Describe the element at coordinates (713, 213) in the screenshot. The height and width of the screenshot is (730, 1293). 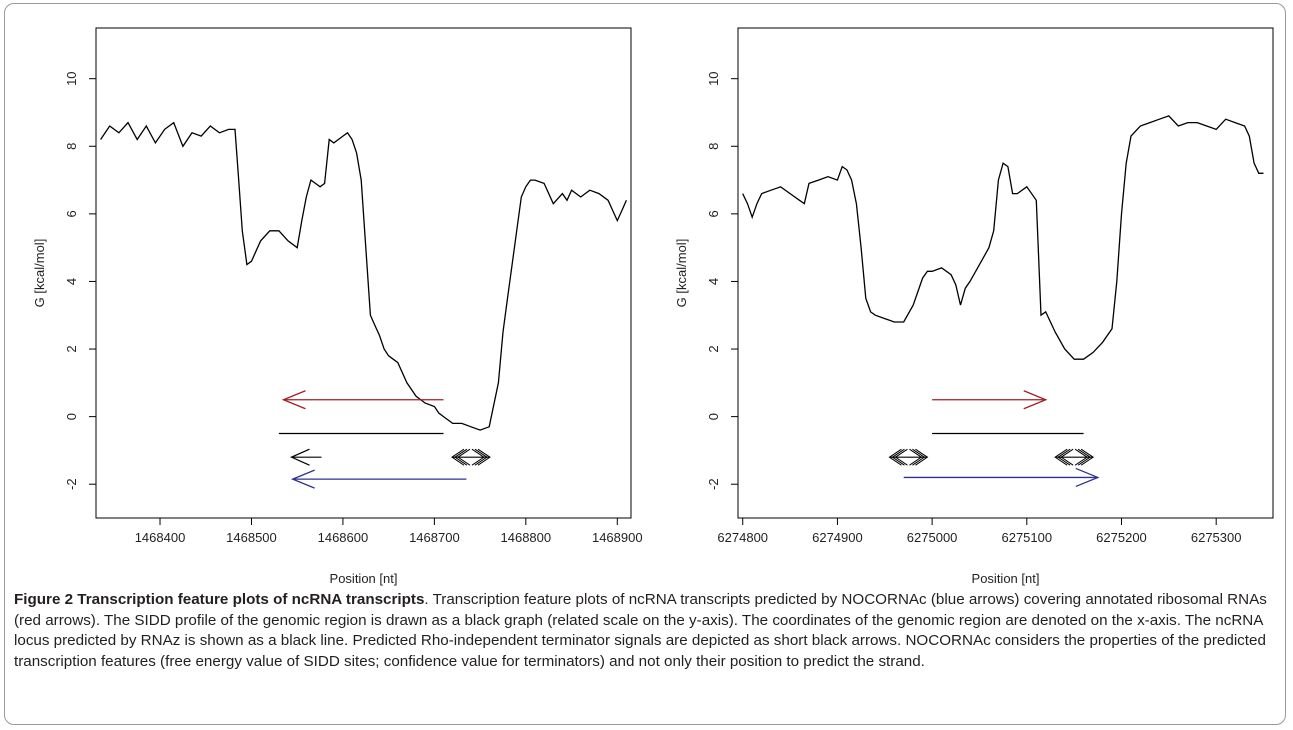
I see `right-ytick-label: 6` at that location.